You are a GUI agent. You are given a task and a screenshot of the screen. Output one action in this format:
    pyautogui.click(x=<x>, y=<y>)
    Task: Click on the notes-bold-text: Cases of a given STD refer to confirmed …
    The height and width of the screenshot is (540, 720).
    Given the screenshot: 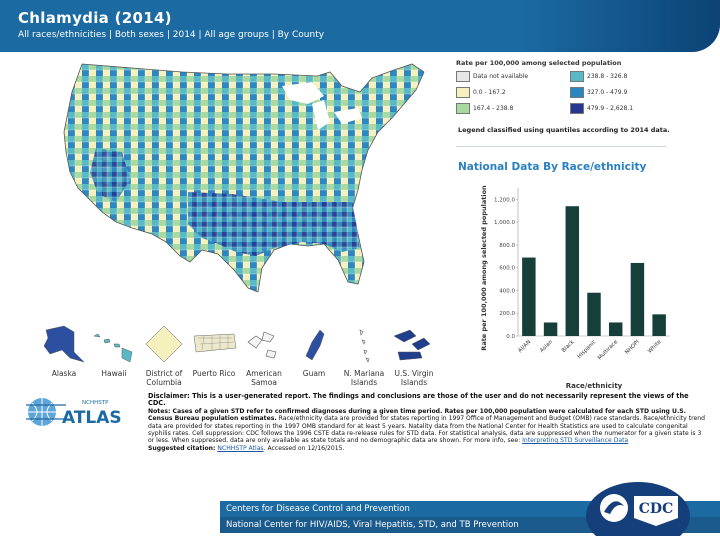 What is the action you would take?
    pyautogui.click(x=417, y=415)
    